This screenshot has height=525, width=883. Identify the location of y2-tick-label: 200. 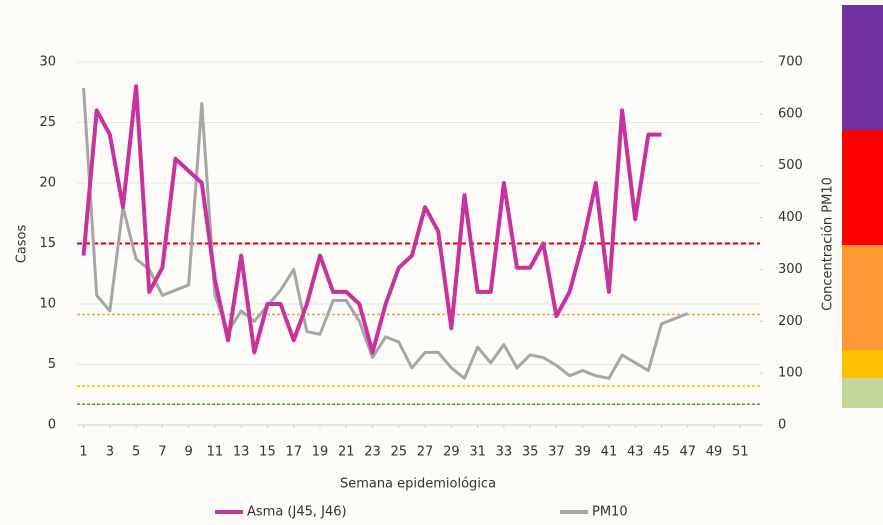
(790, 321).